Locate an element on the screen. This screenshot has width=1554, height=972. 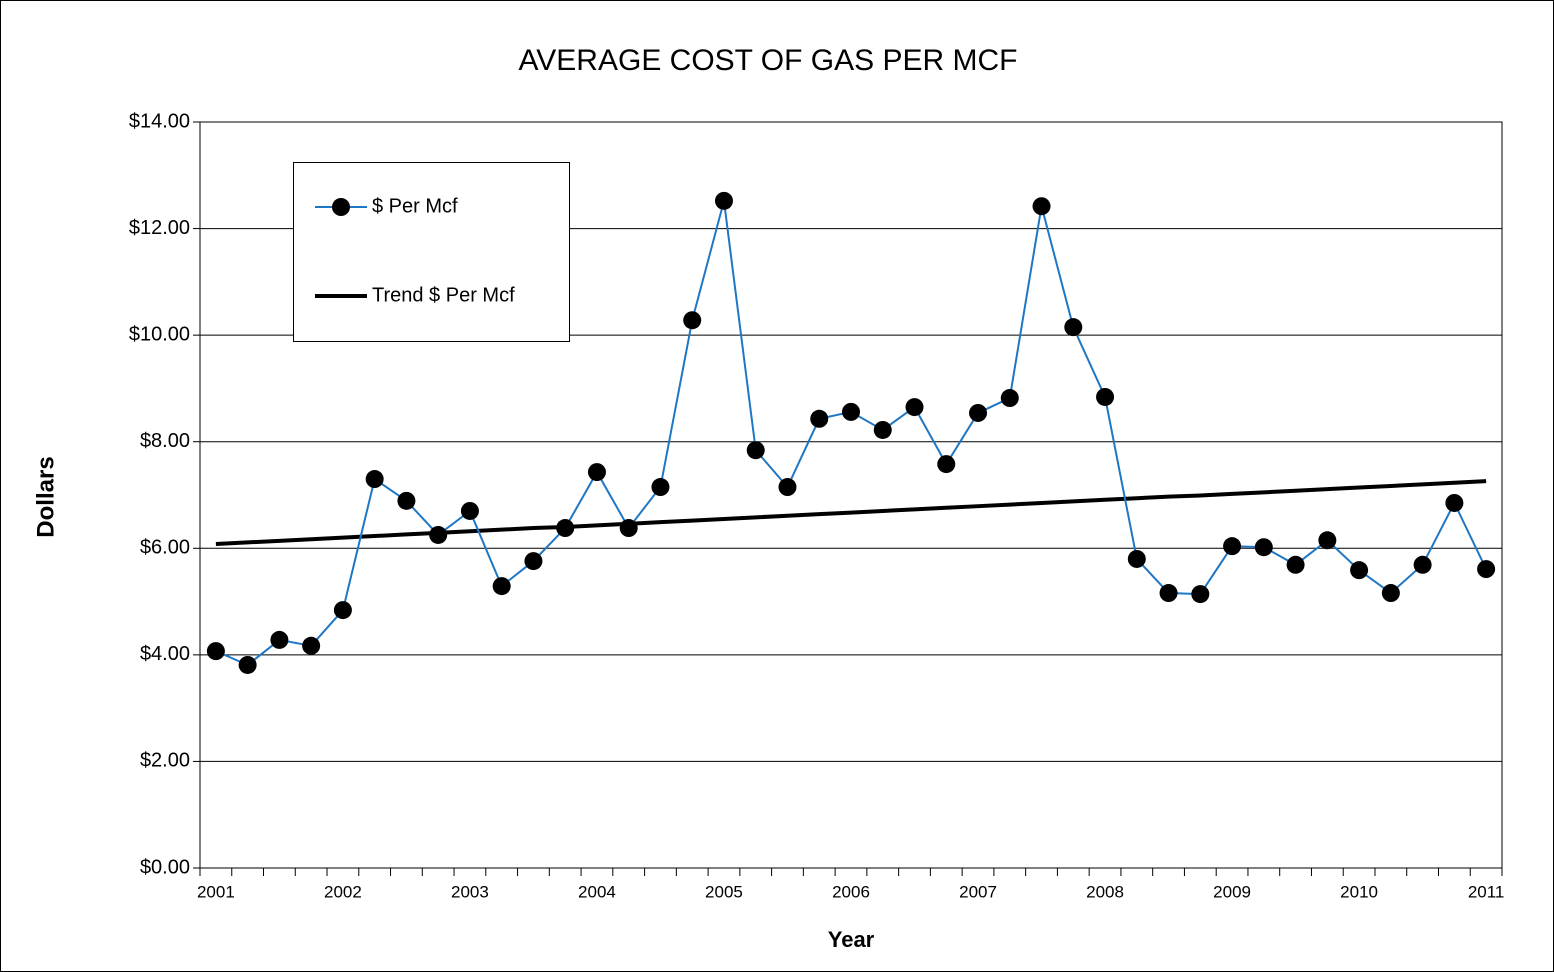
legend-marker is located at coordinates (341, 207).